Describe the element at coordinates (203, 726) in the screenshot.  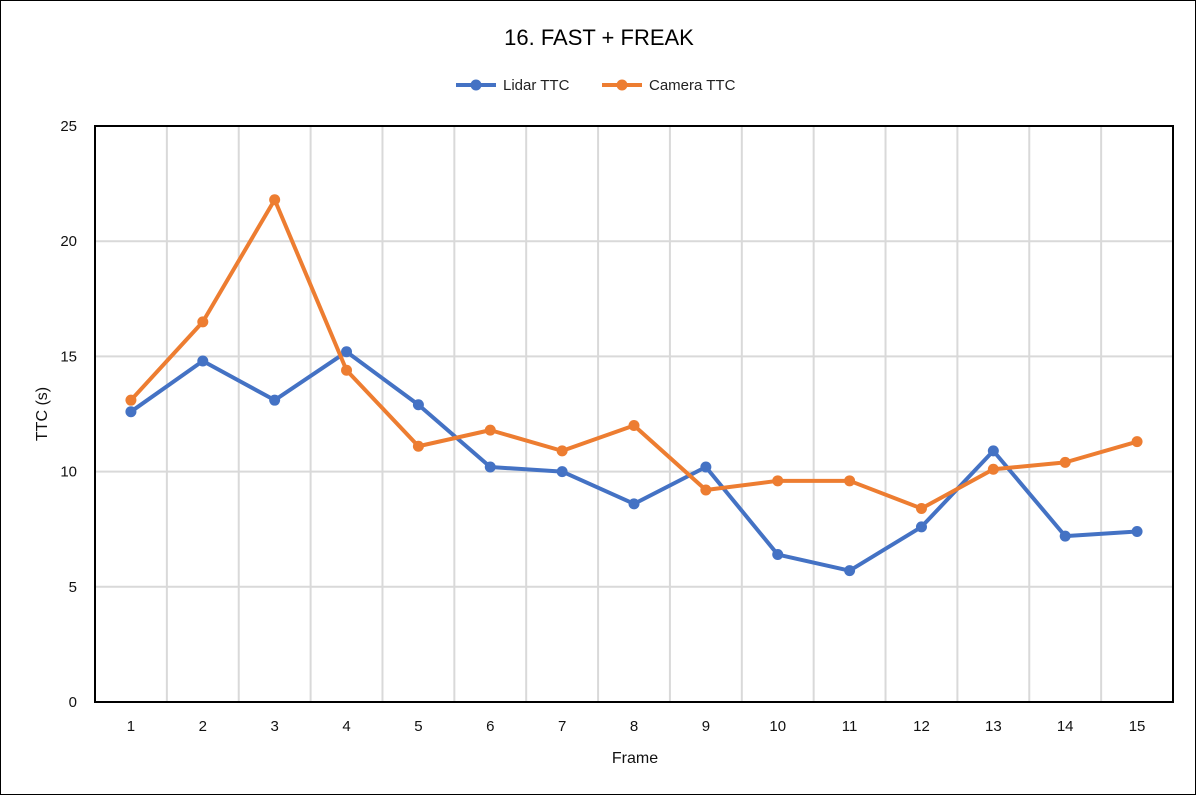
I see `x-tick-label: 2` at that location.